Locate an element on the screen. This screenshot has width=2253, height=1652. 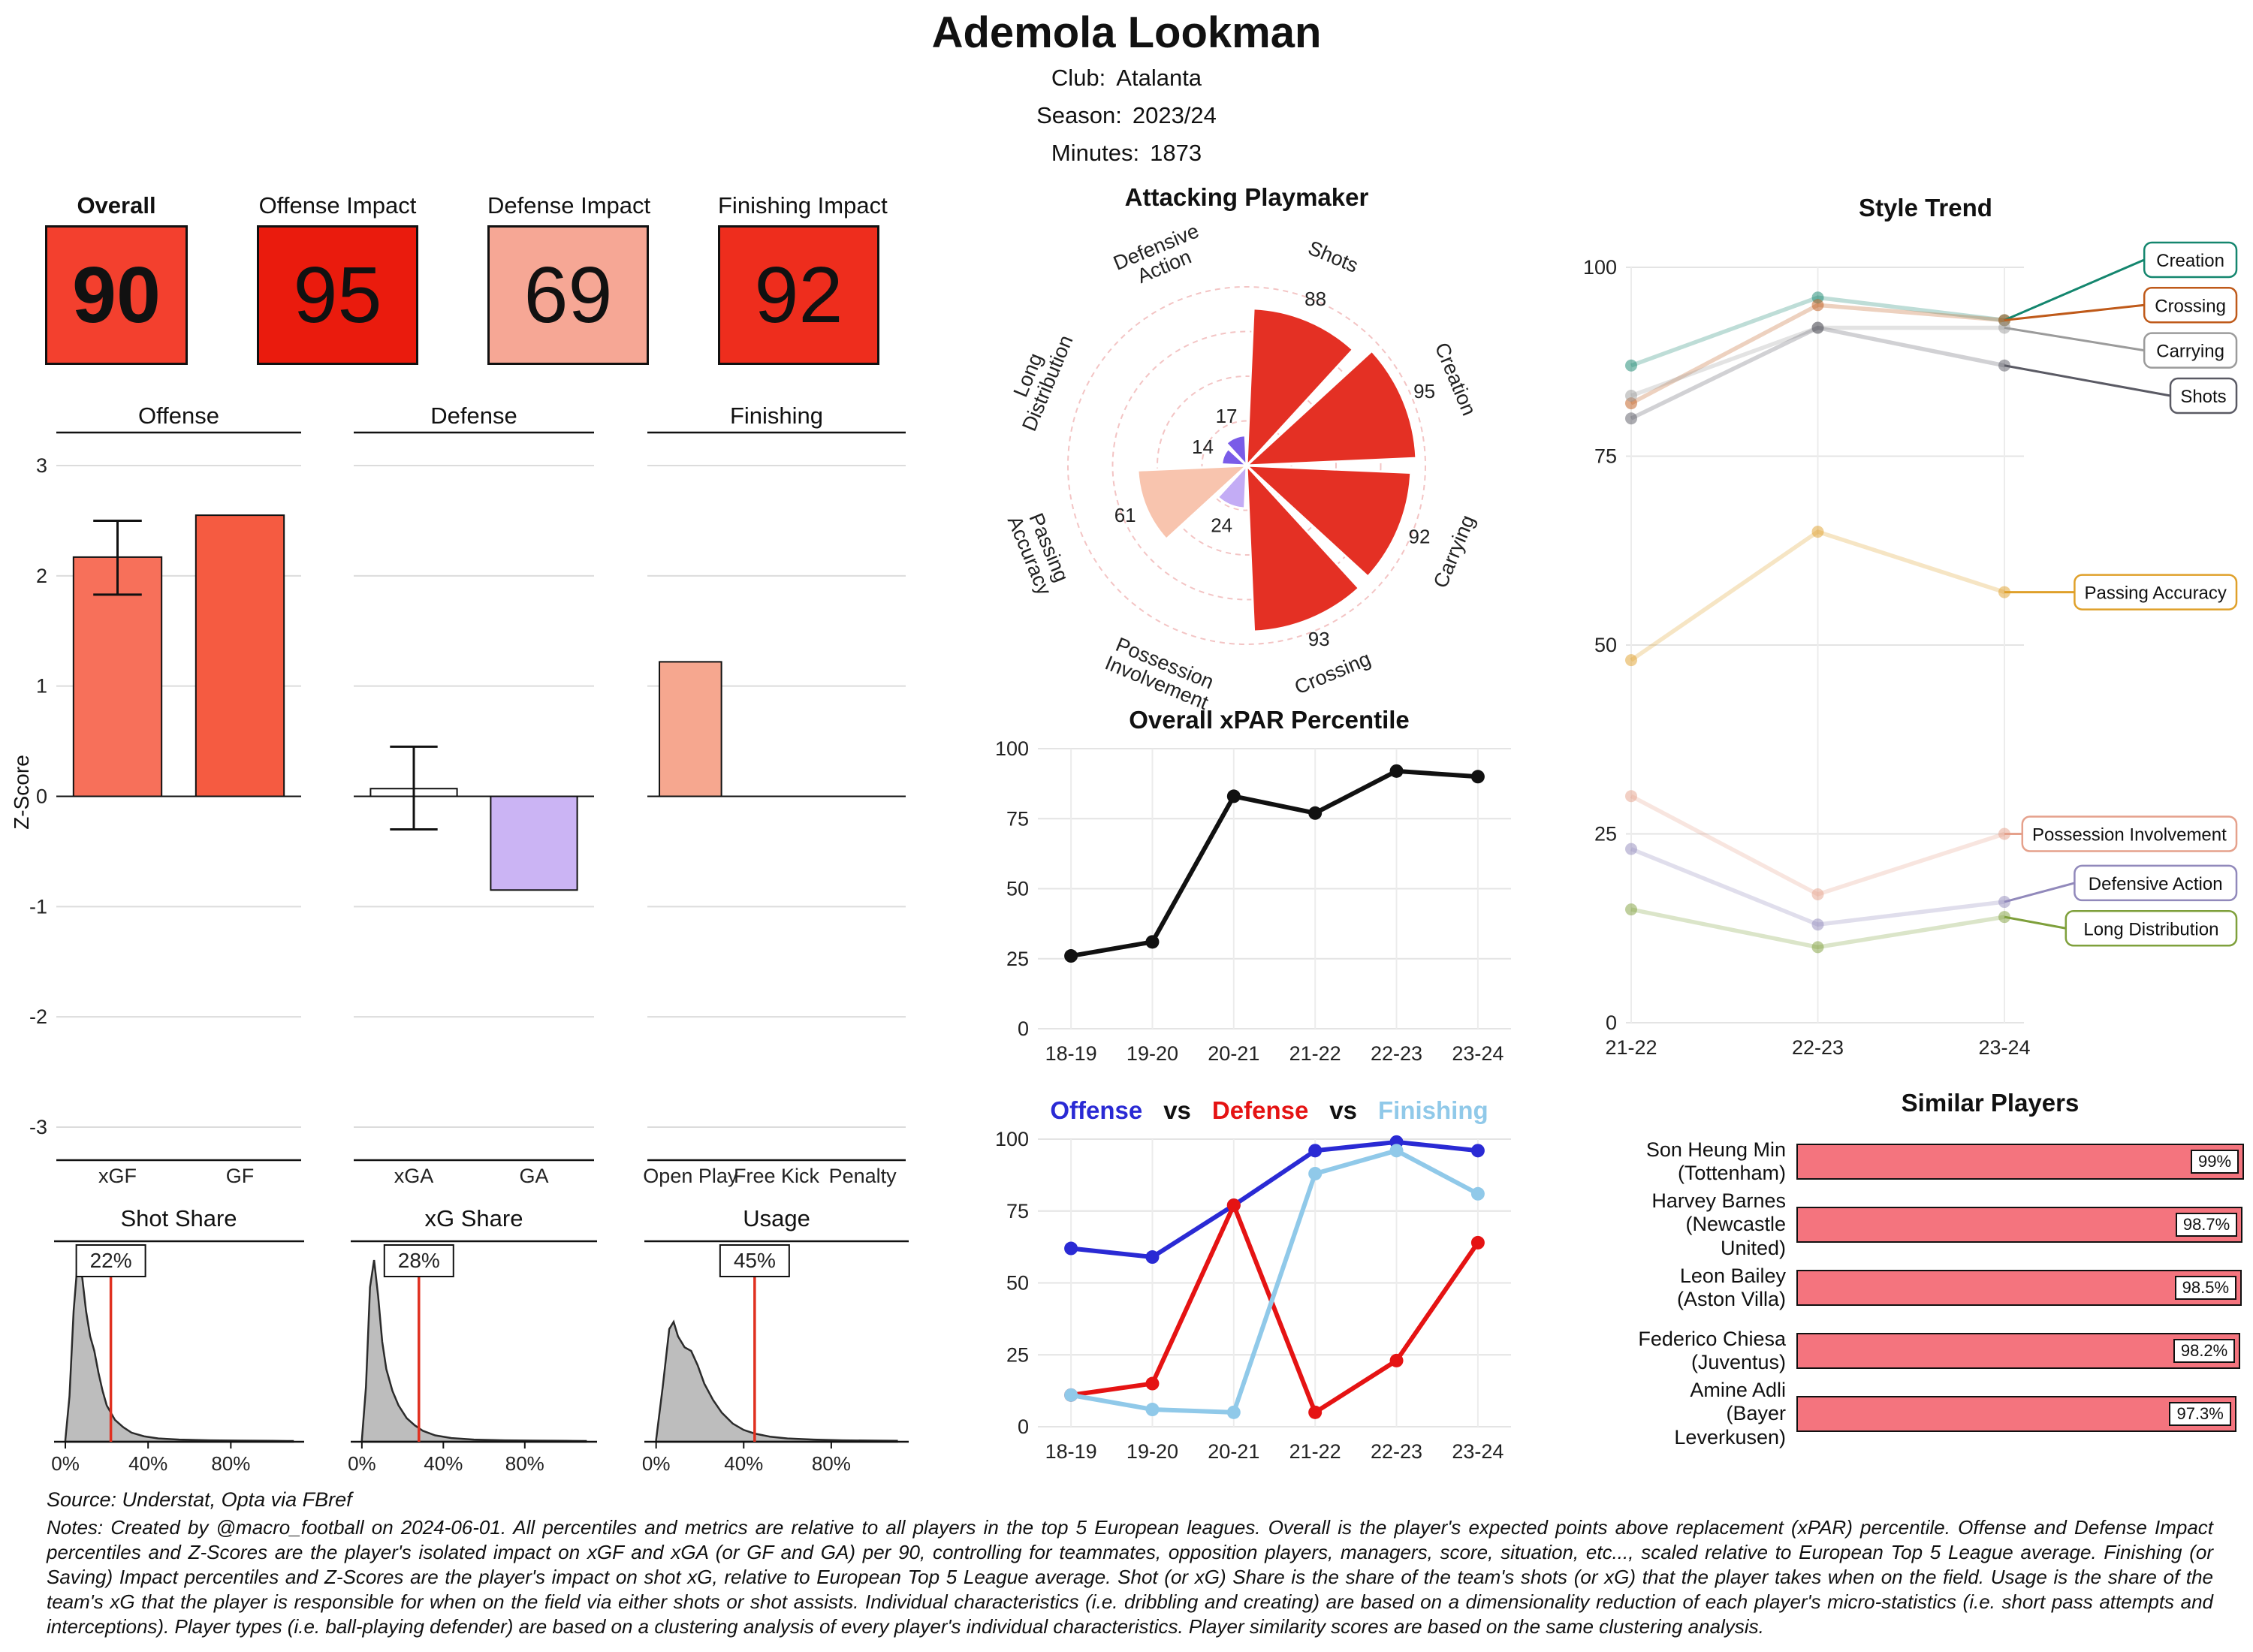
similar-player-row: Amine Adli (Bayer Leverkusen) 97.3% is located at coordinates (1930, 1414).